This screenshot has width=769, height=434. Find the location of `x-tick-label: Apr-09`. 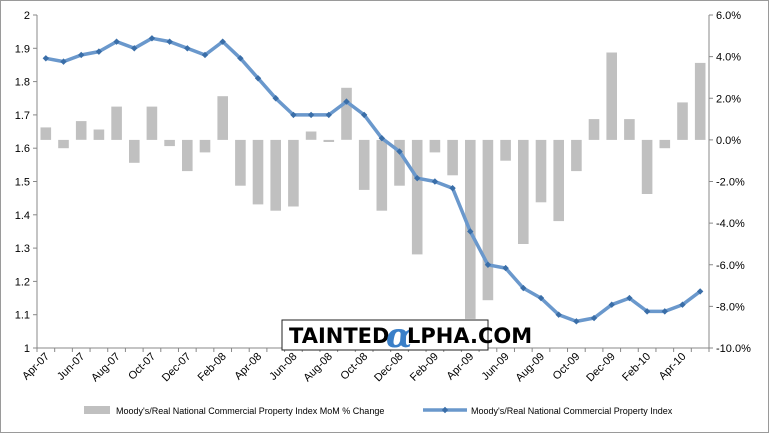

x-tick-label: Apr-09 is located at coordinates (461, 367).